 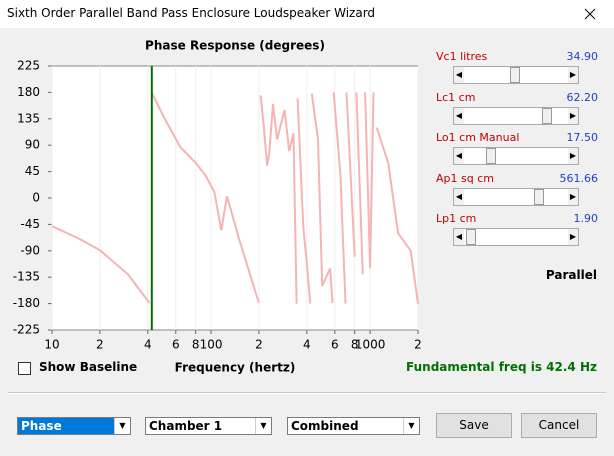 I want to click on fundamental-label: Fundamental freq is 42.4 Hz, so click(x=501, y=367).